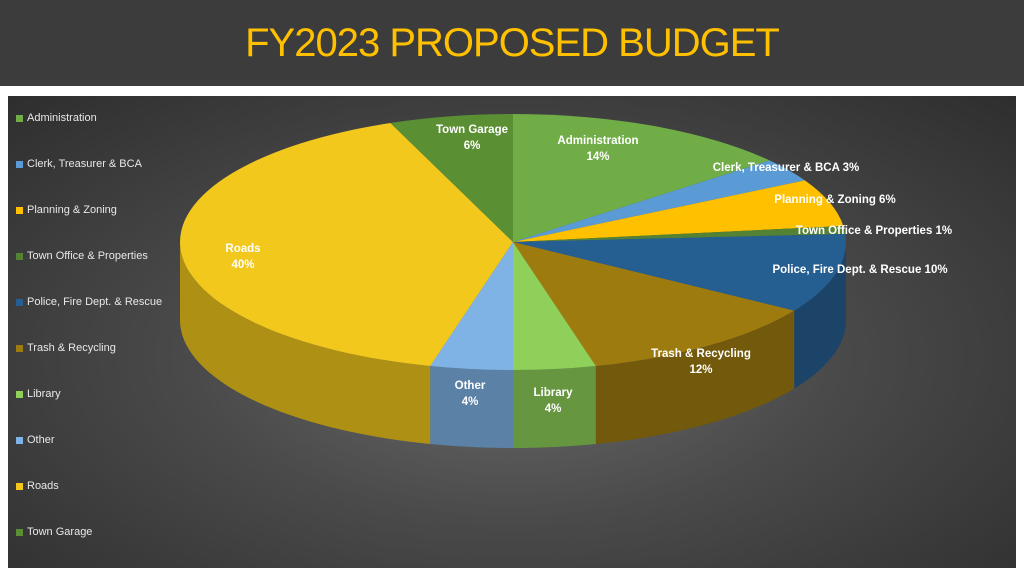  Describe the element at coordinates (554, 401) in the screenshot. I see `slice-label-library: Library 4%` at that location.